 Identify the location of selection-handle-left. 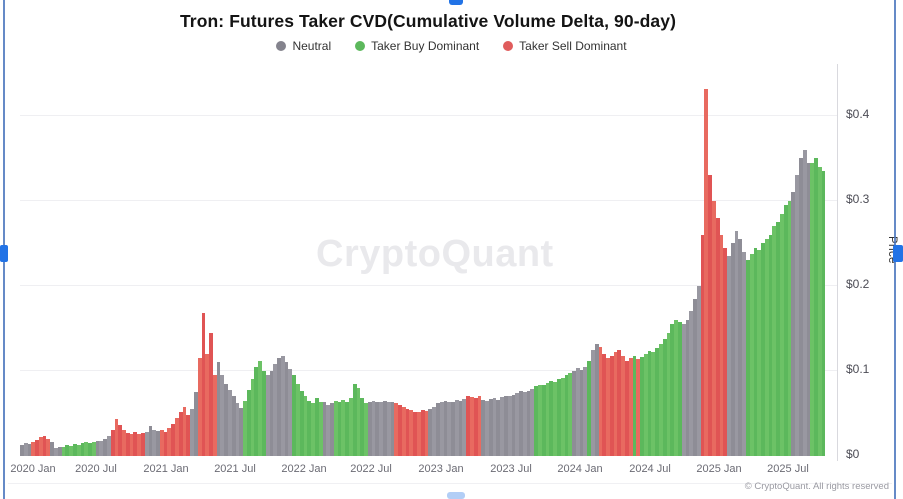
(4, 253).